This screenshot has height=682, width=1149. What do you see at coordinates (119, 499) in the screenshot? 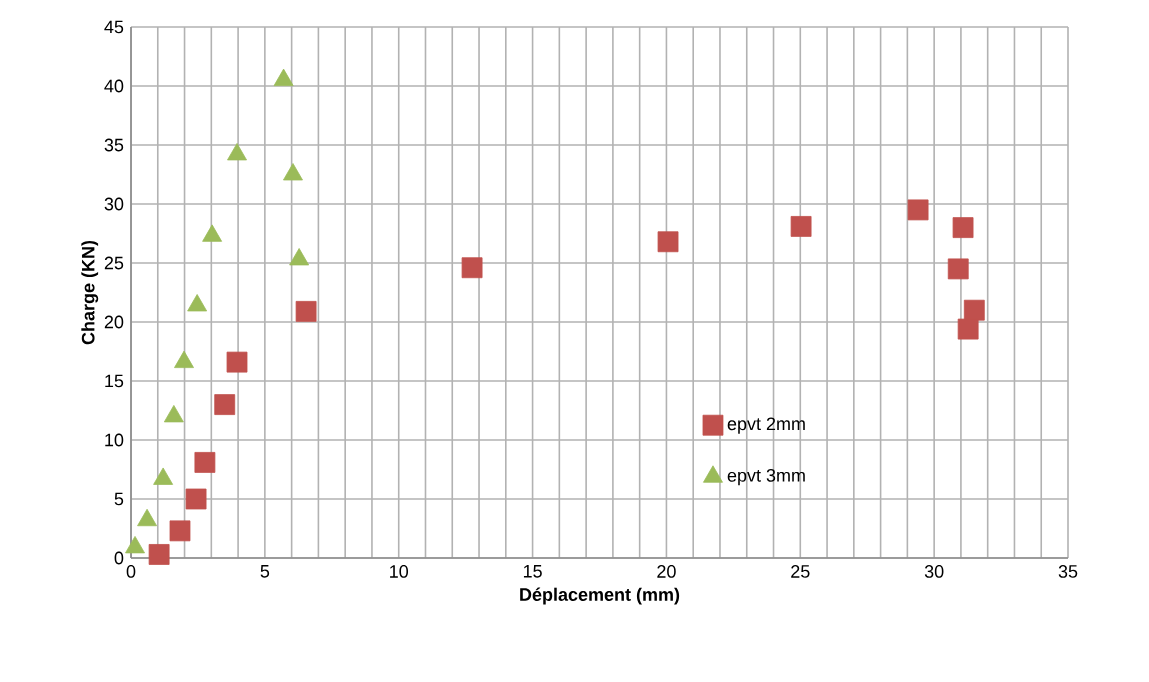
I see `y-tick-label: 5` at bounding box center [119, 499].